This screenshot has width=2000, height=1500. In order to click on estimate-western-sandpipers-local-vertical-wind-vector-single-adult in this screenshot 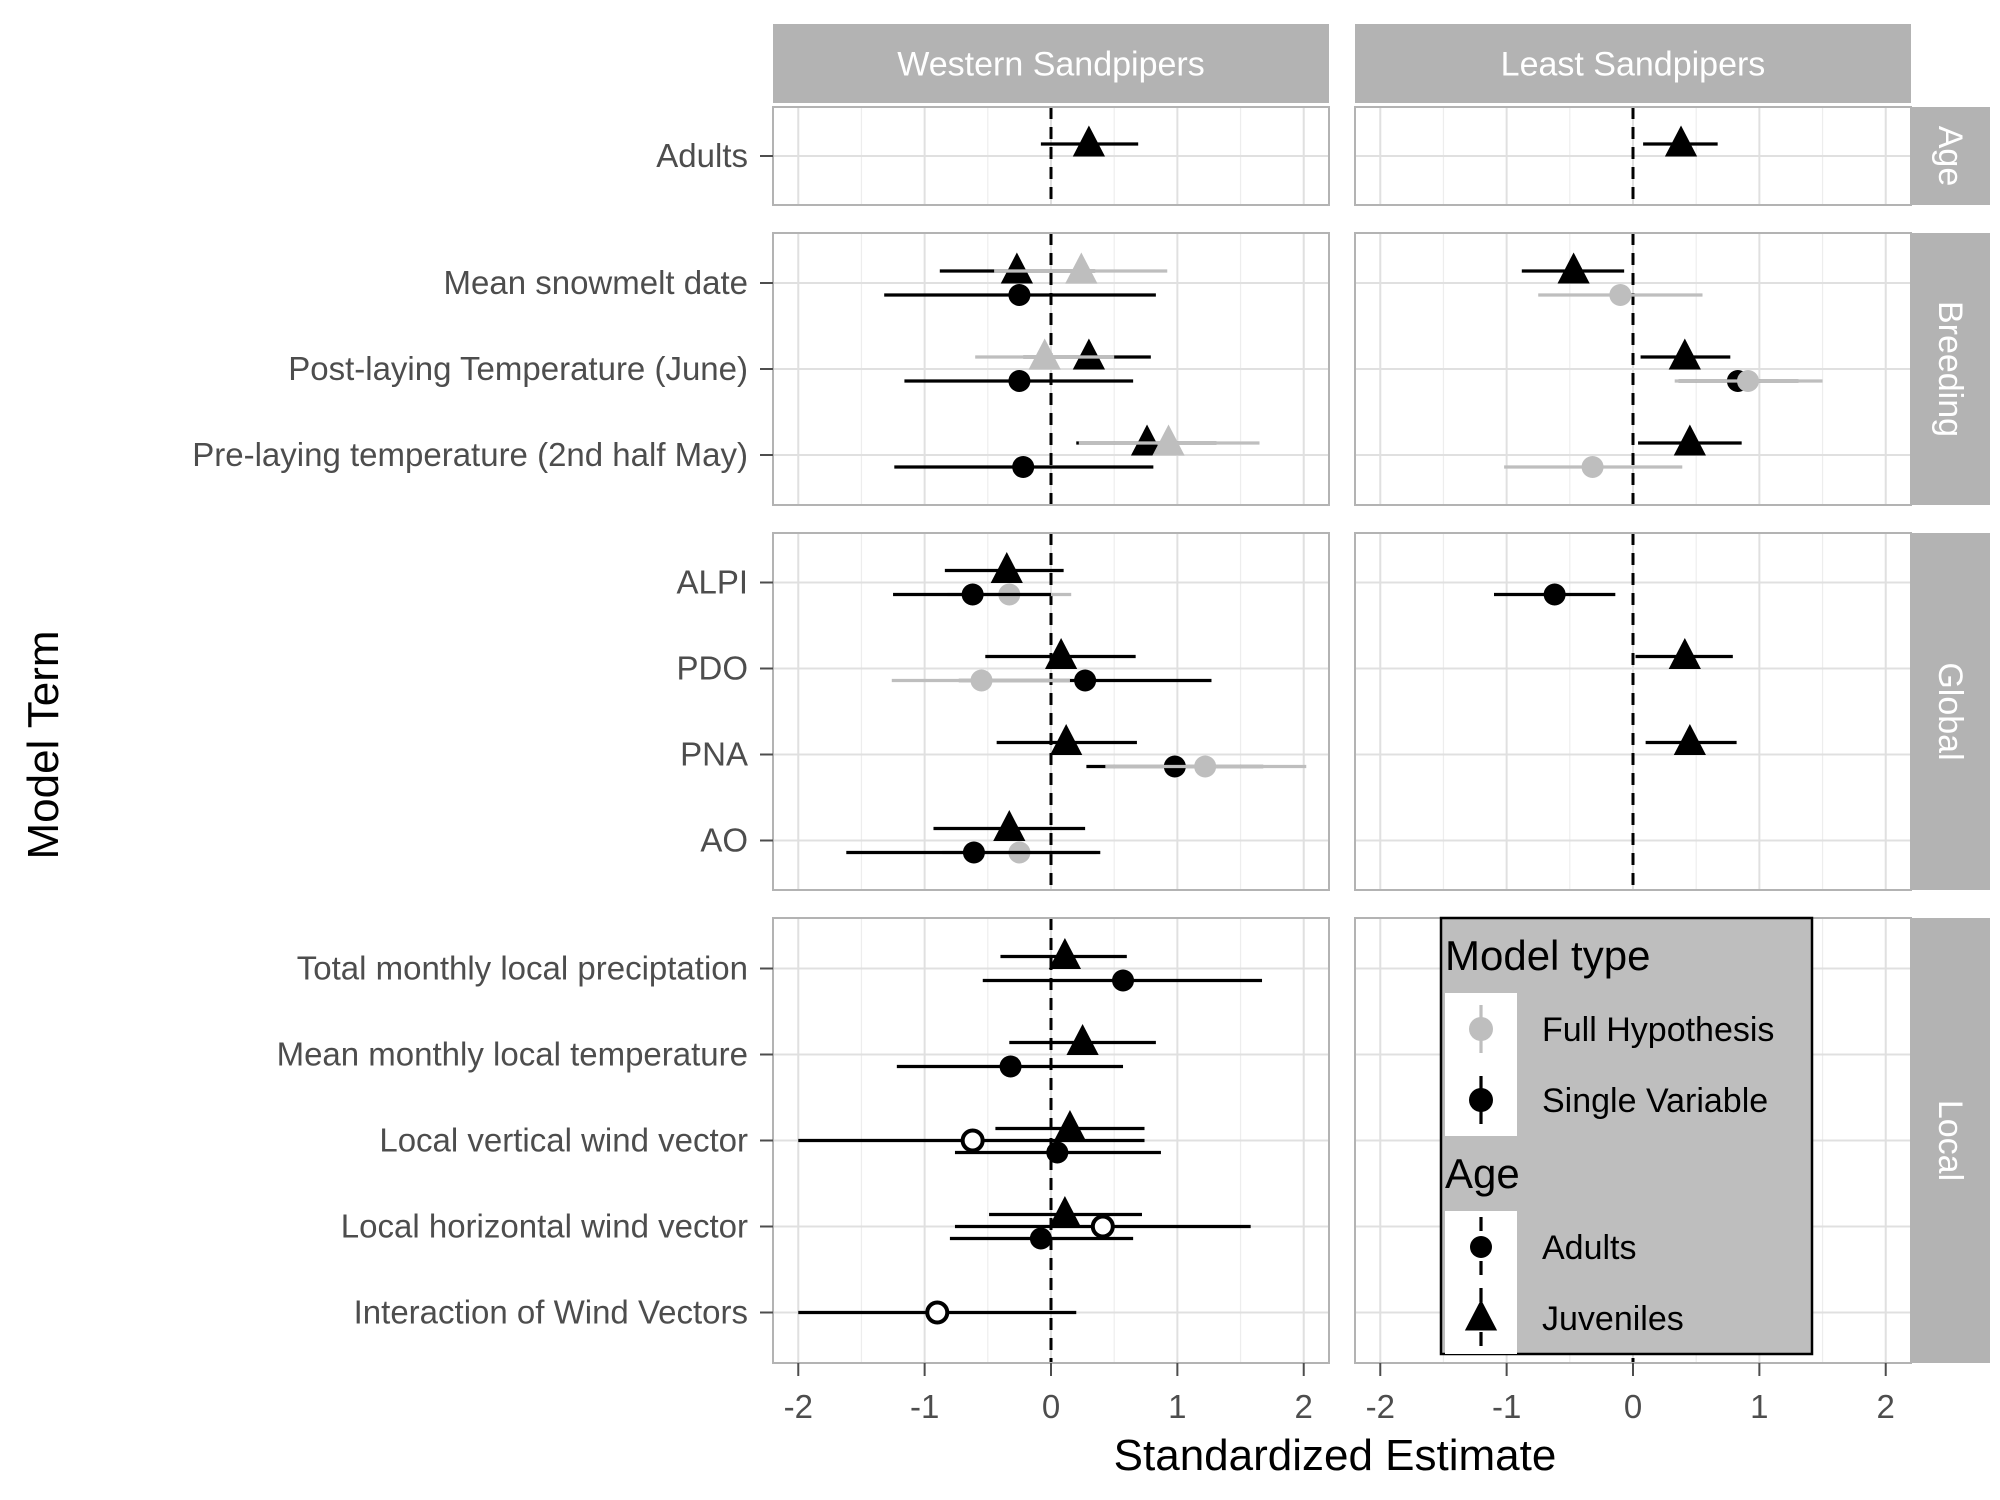, I will do `click(1057, 1152)`.